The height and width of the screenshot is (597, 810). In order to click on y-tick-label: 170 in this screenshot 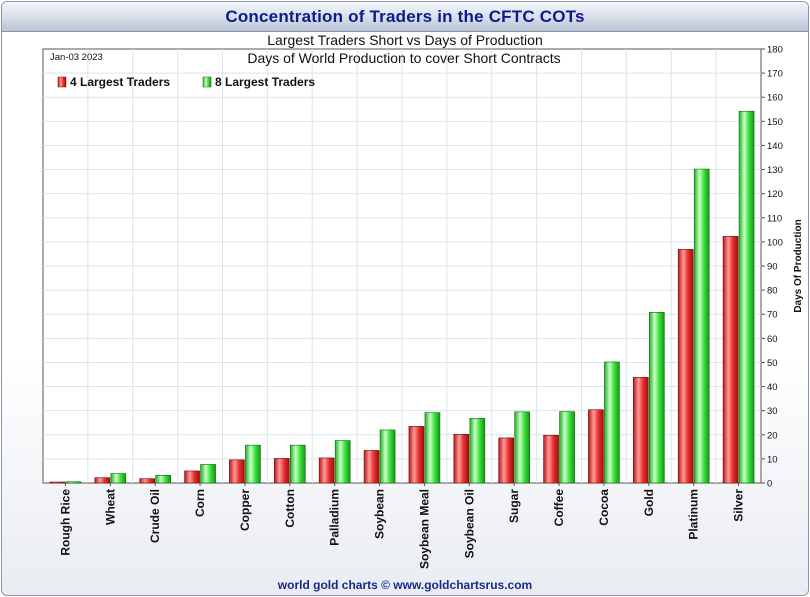, I will do `click(775, 74)`.